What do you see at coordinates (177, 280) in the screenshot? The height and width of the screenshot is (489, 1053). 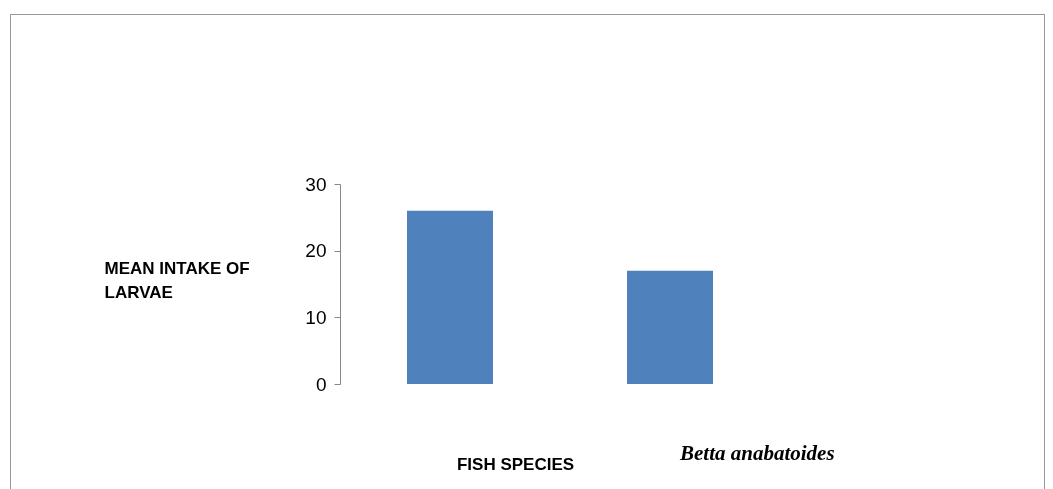 I see `y-axis-title: MEAN INTAKE OF LARVAE` at bounding box center [177, 280].